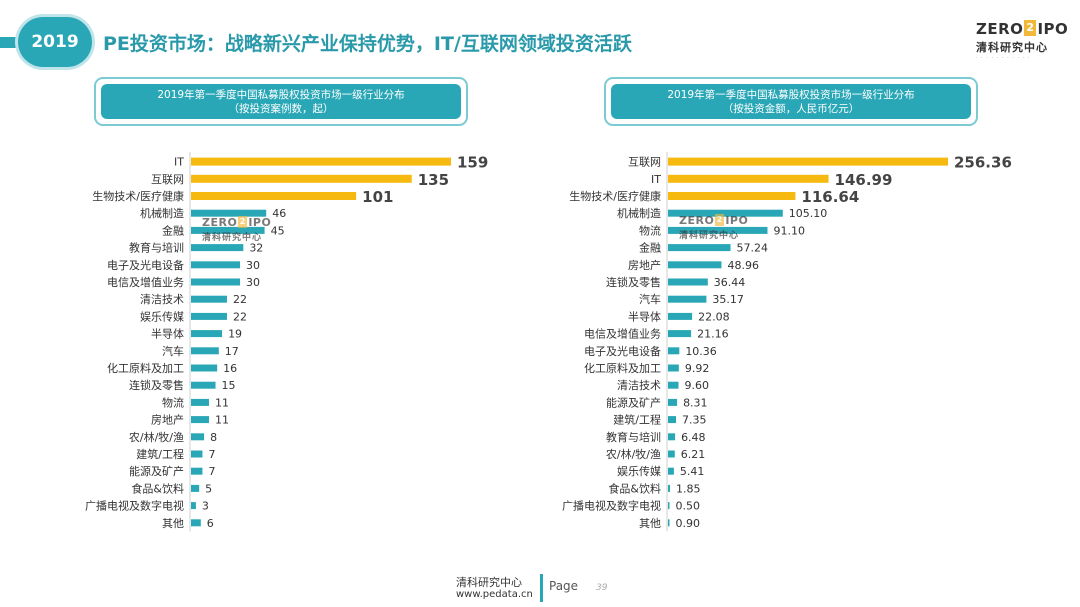 The height and width of the screenshot is (607, 1080). What do you see at coordinates (541, 588) in the screenshot?
I see `footer-divider` at bounding box center [541, 588].